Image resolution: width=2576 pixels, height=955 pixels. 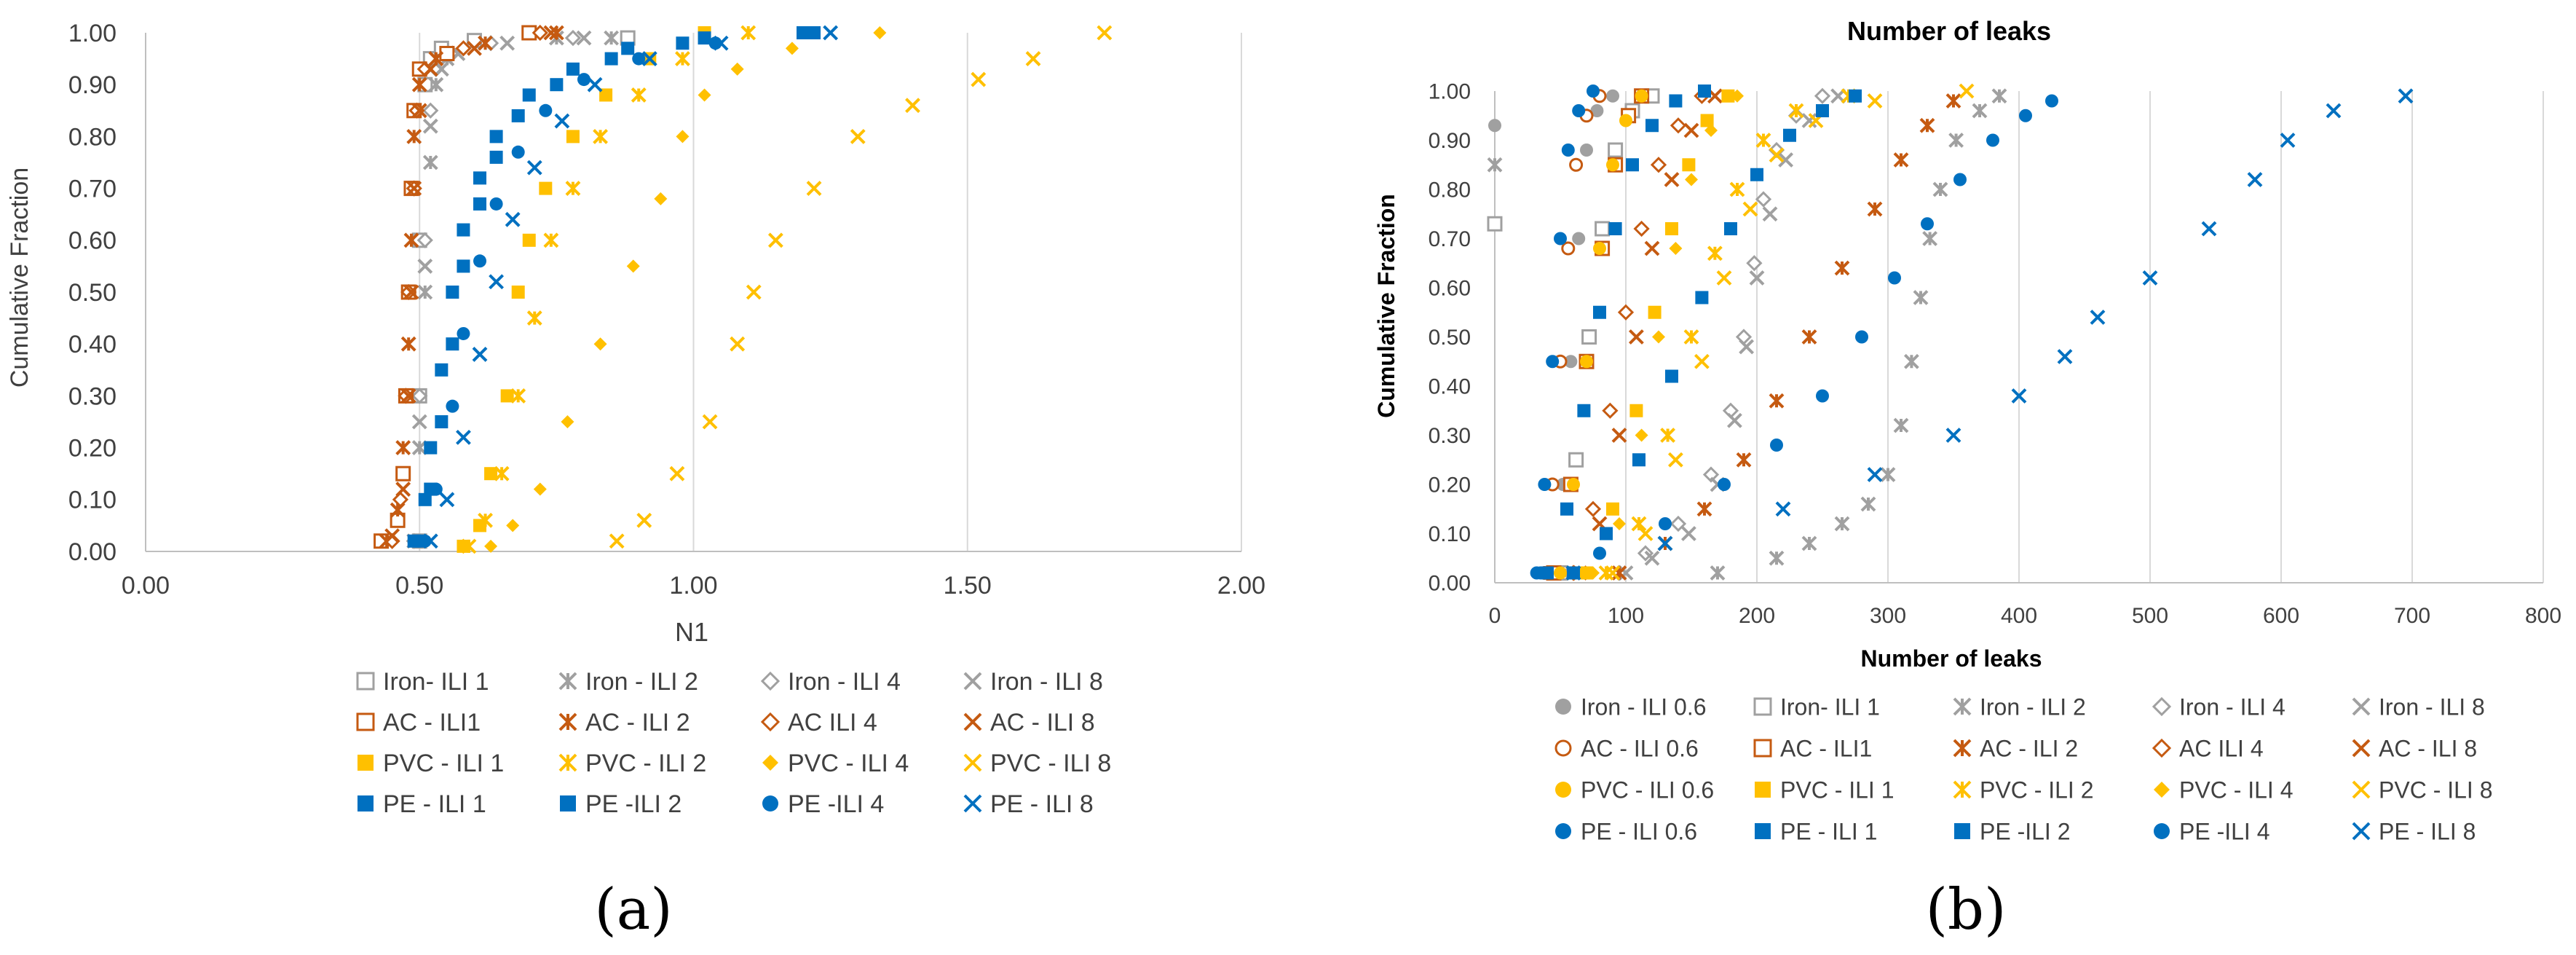 I want to click on chart-b-legend-label: PVC - ILI 1, so click(x=1838, y=790).